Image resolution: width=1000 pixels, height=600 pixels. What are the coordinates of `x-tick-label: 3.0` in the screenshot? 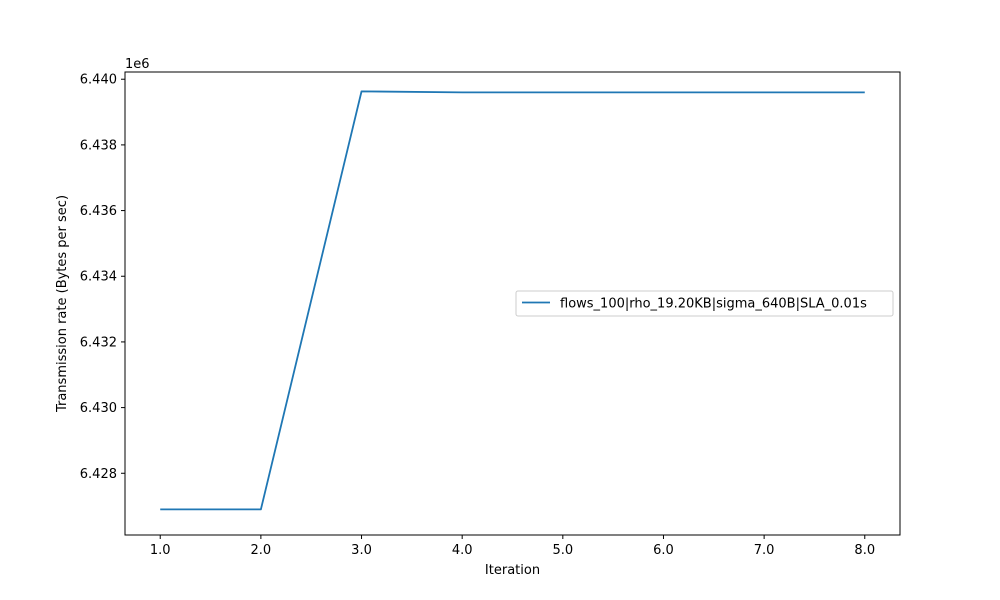 It's located at (361, 550).